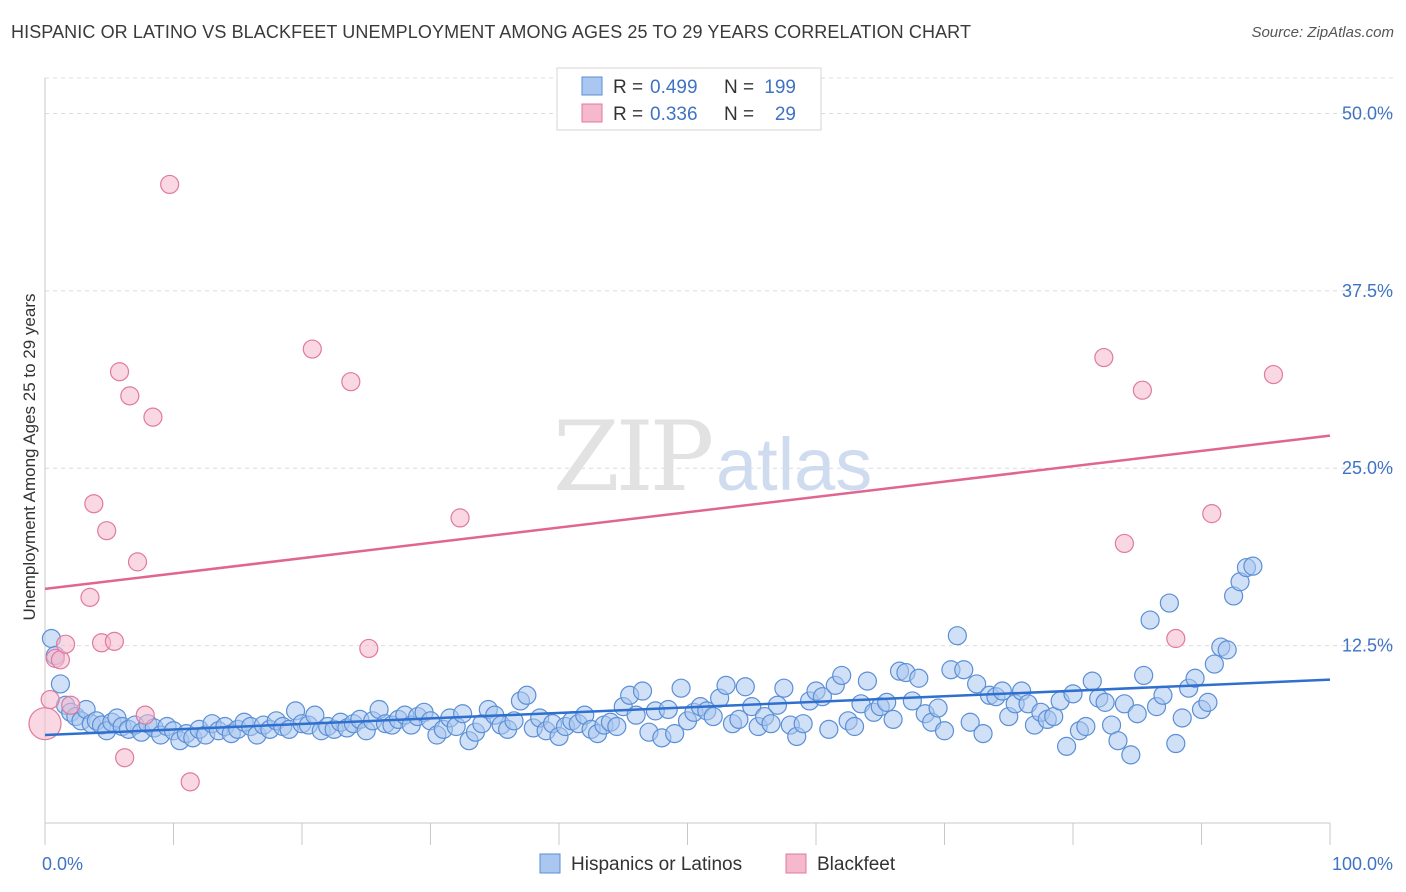 The width and height of the screenshot is (1406, 892). I want to click on legend-r-label-blue: R =, so click(628, 87).